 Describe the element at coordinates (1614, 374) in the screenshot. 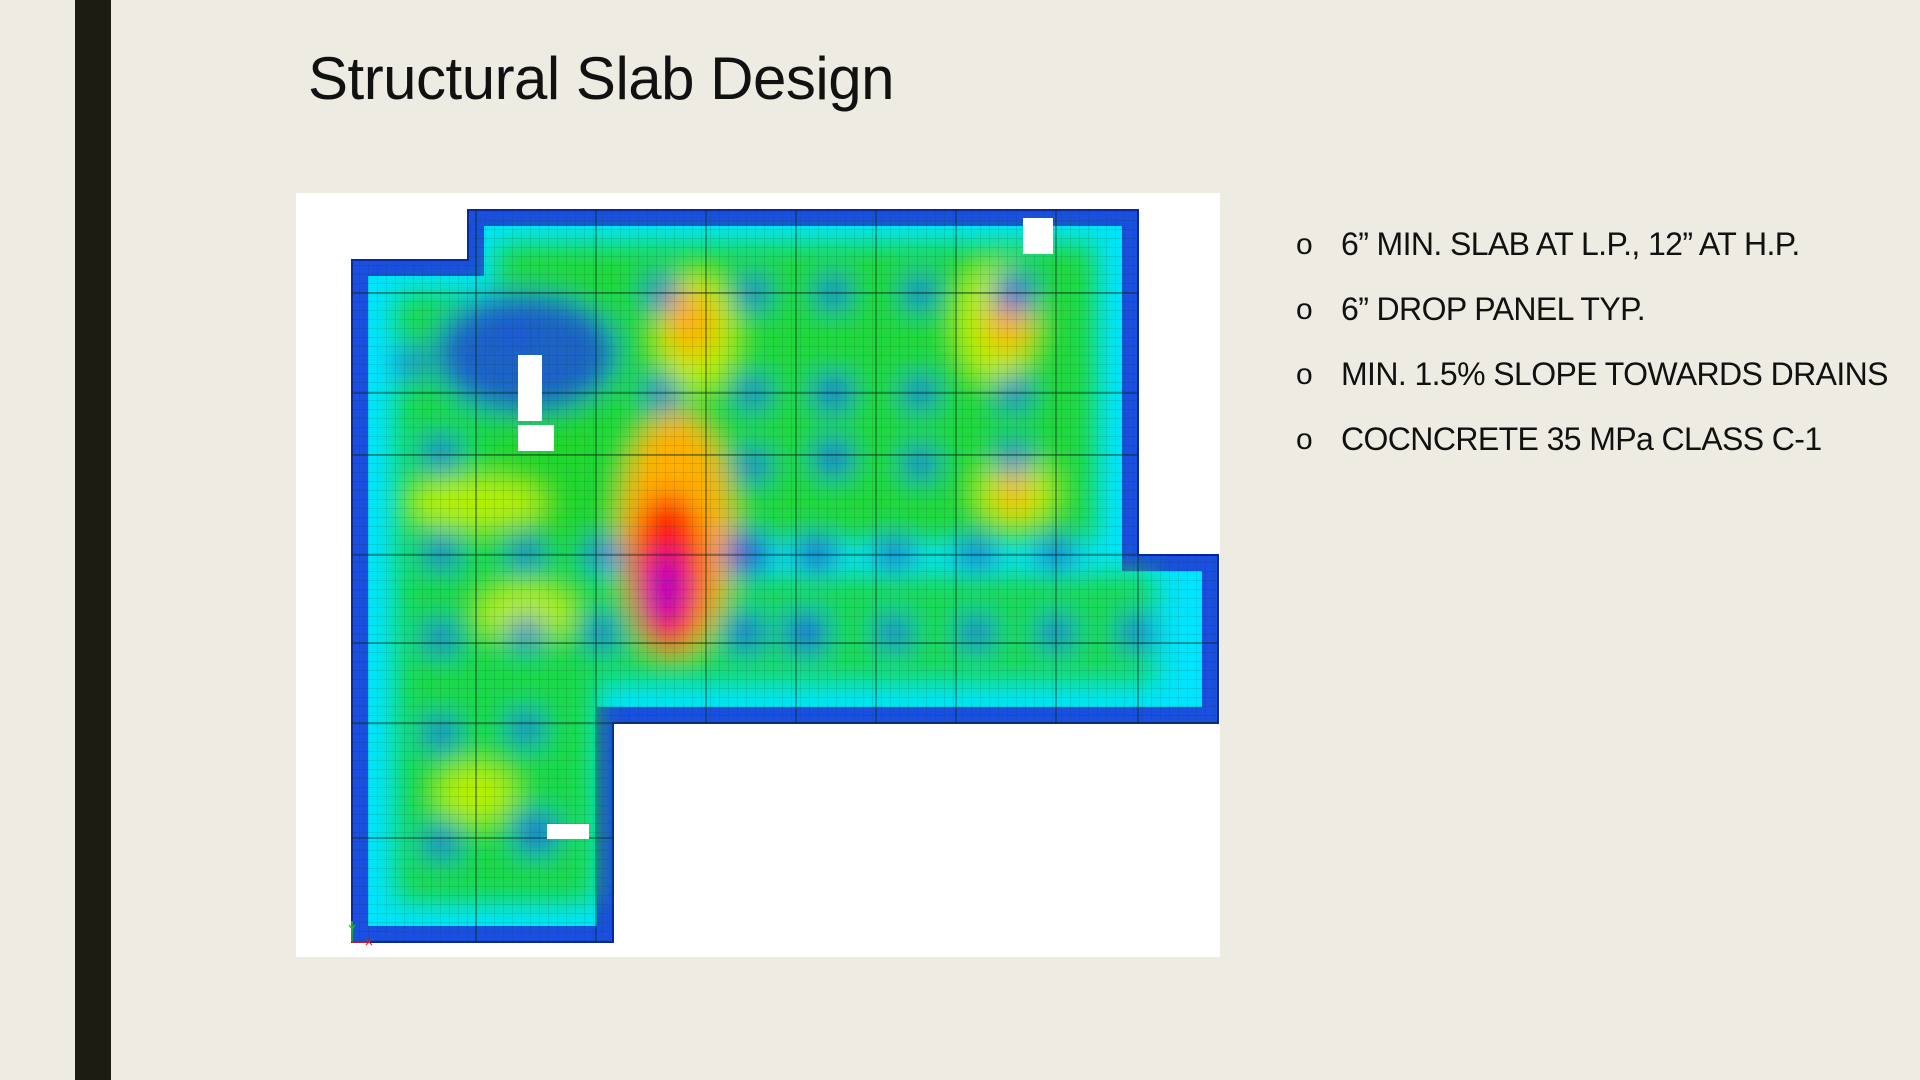

I see `bullet-text: MIN. 1.5% SLOPE TOWARDS DRAINS` at that location.